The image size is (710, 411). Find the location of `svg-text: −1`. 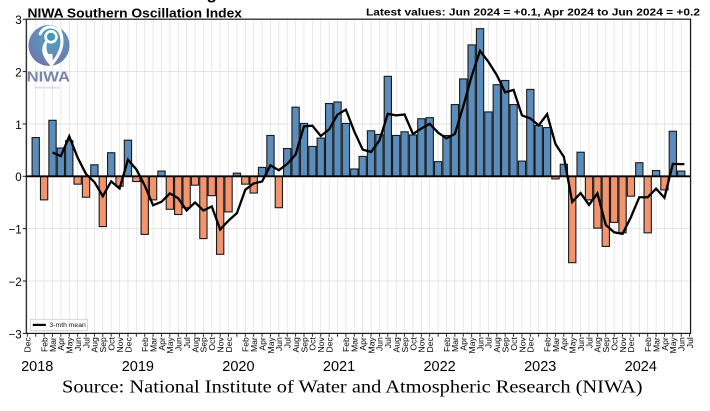

svg-text: −1 is located at coordinates (14, 230).